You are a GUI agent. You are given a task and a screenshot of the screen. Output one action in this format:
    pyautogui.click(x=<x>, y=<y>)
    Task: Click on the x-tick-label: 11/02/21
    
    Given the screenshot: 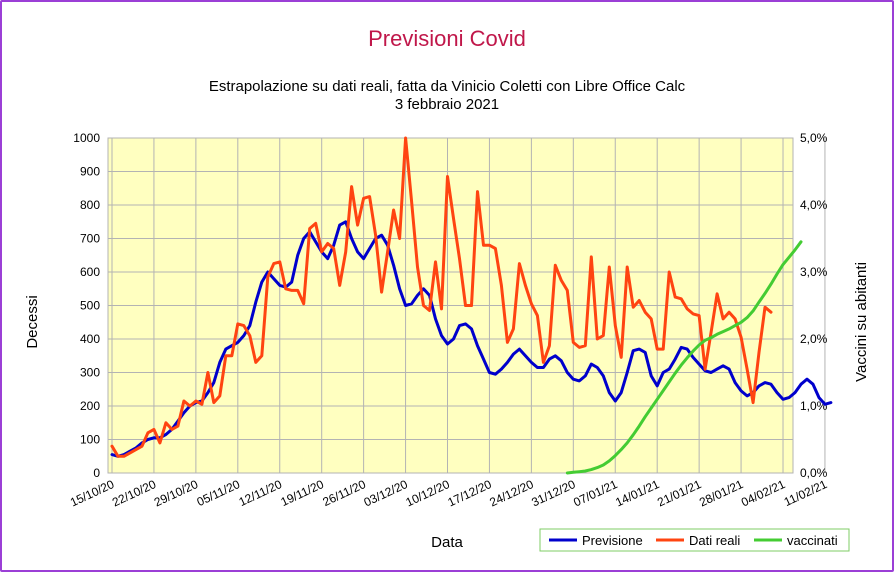 What is the action you would take?
    pyautogui.click(x=806, y=493)
    